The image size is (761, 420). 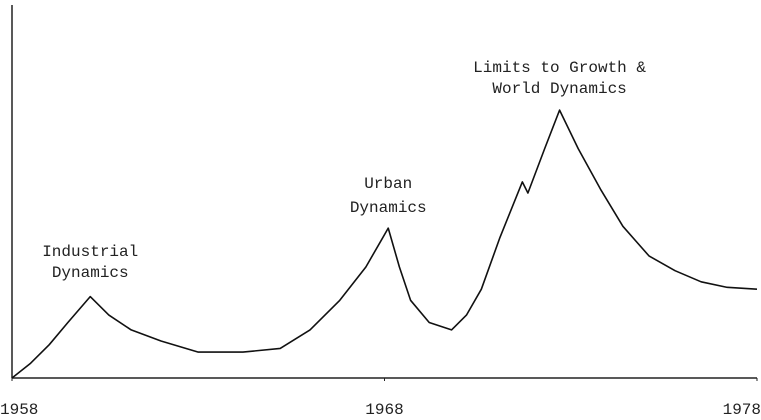 I want to click on x-tick-label: 1968, so click(x=384, y=410).